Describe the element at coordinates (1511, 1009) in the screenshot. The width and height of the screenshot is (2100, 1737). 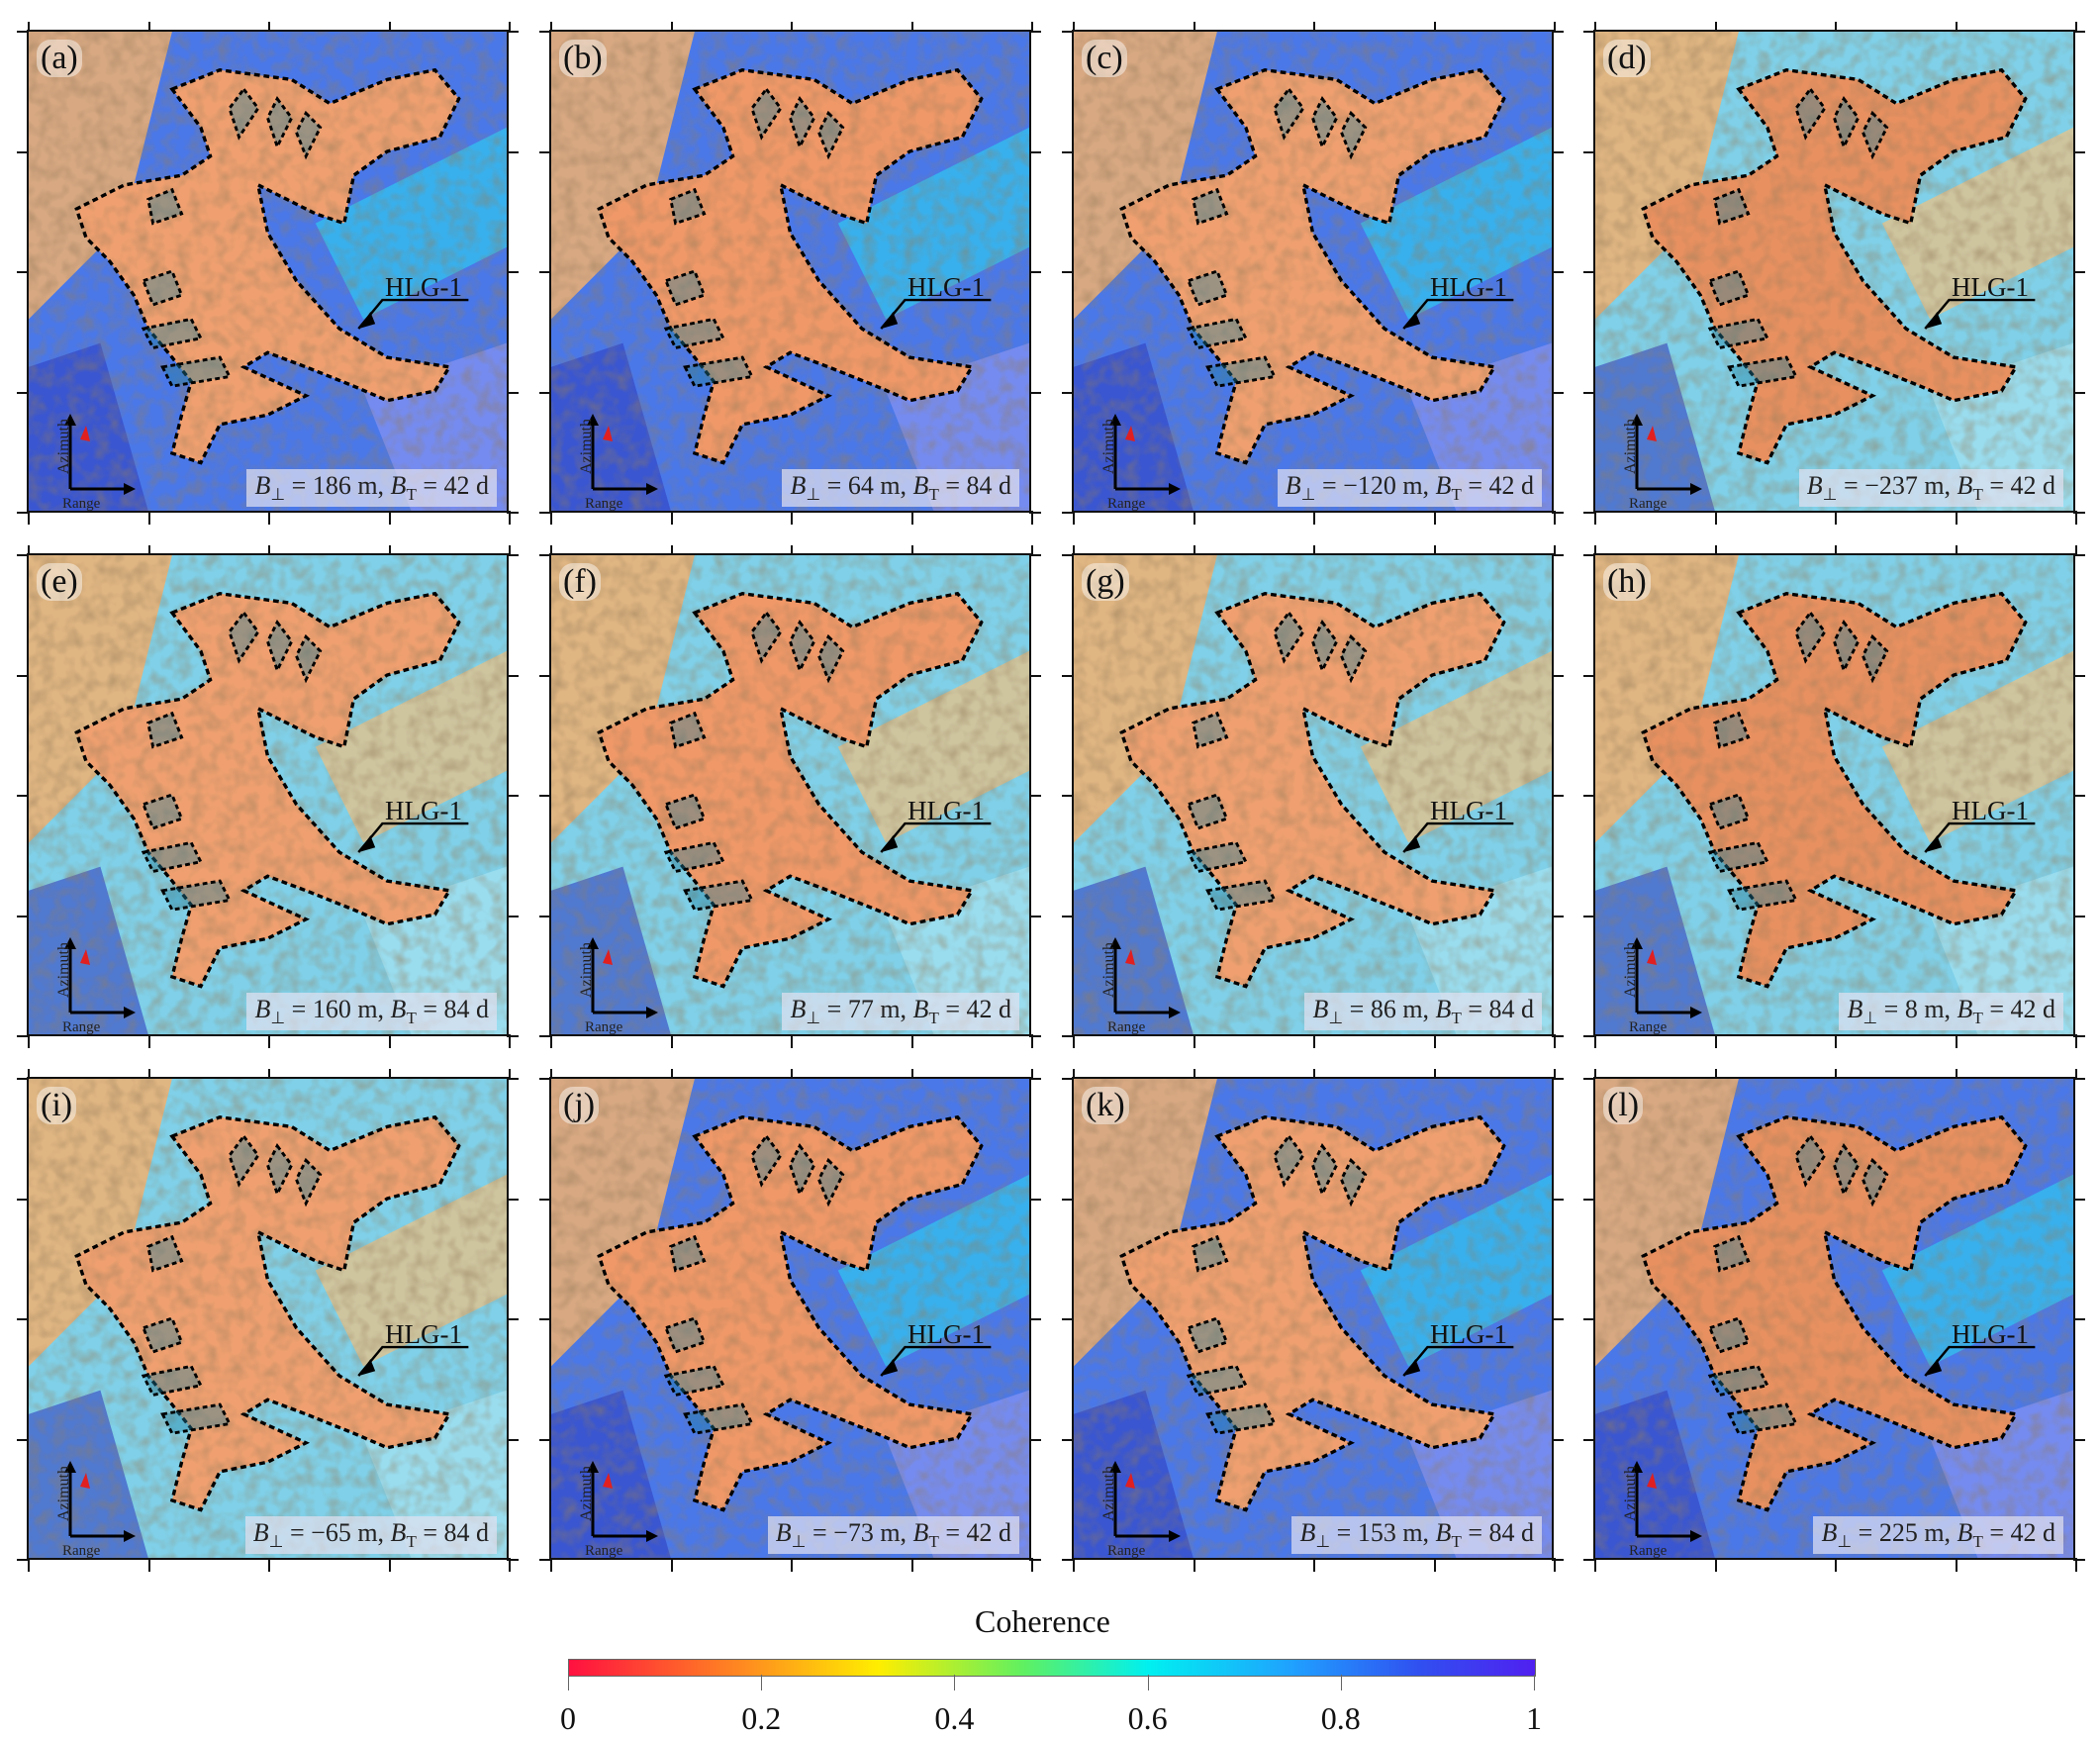
I see `bt-value: 84 d` at that location.